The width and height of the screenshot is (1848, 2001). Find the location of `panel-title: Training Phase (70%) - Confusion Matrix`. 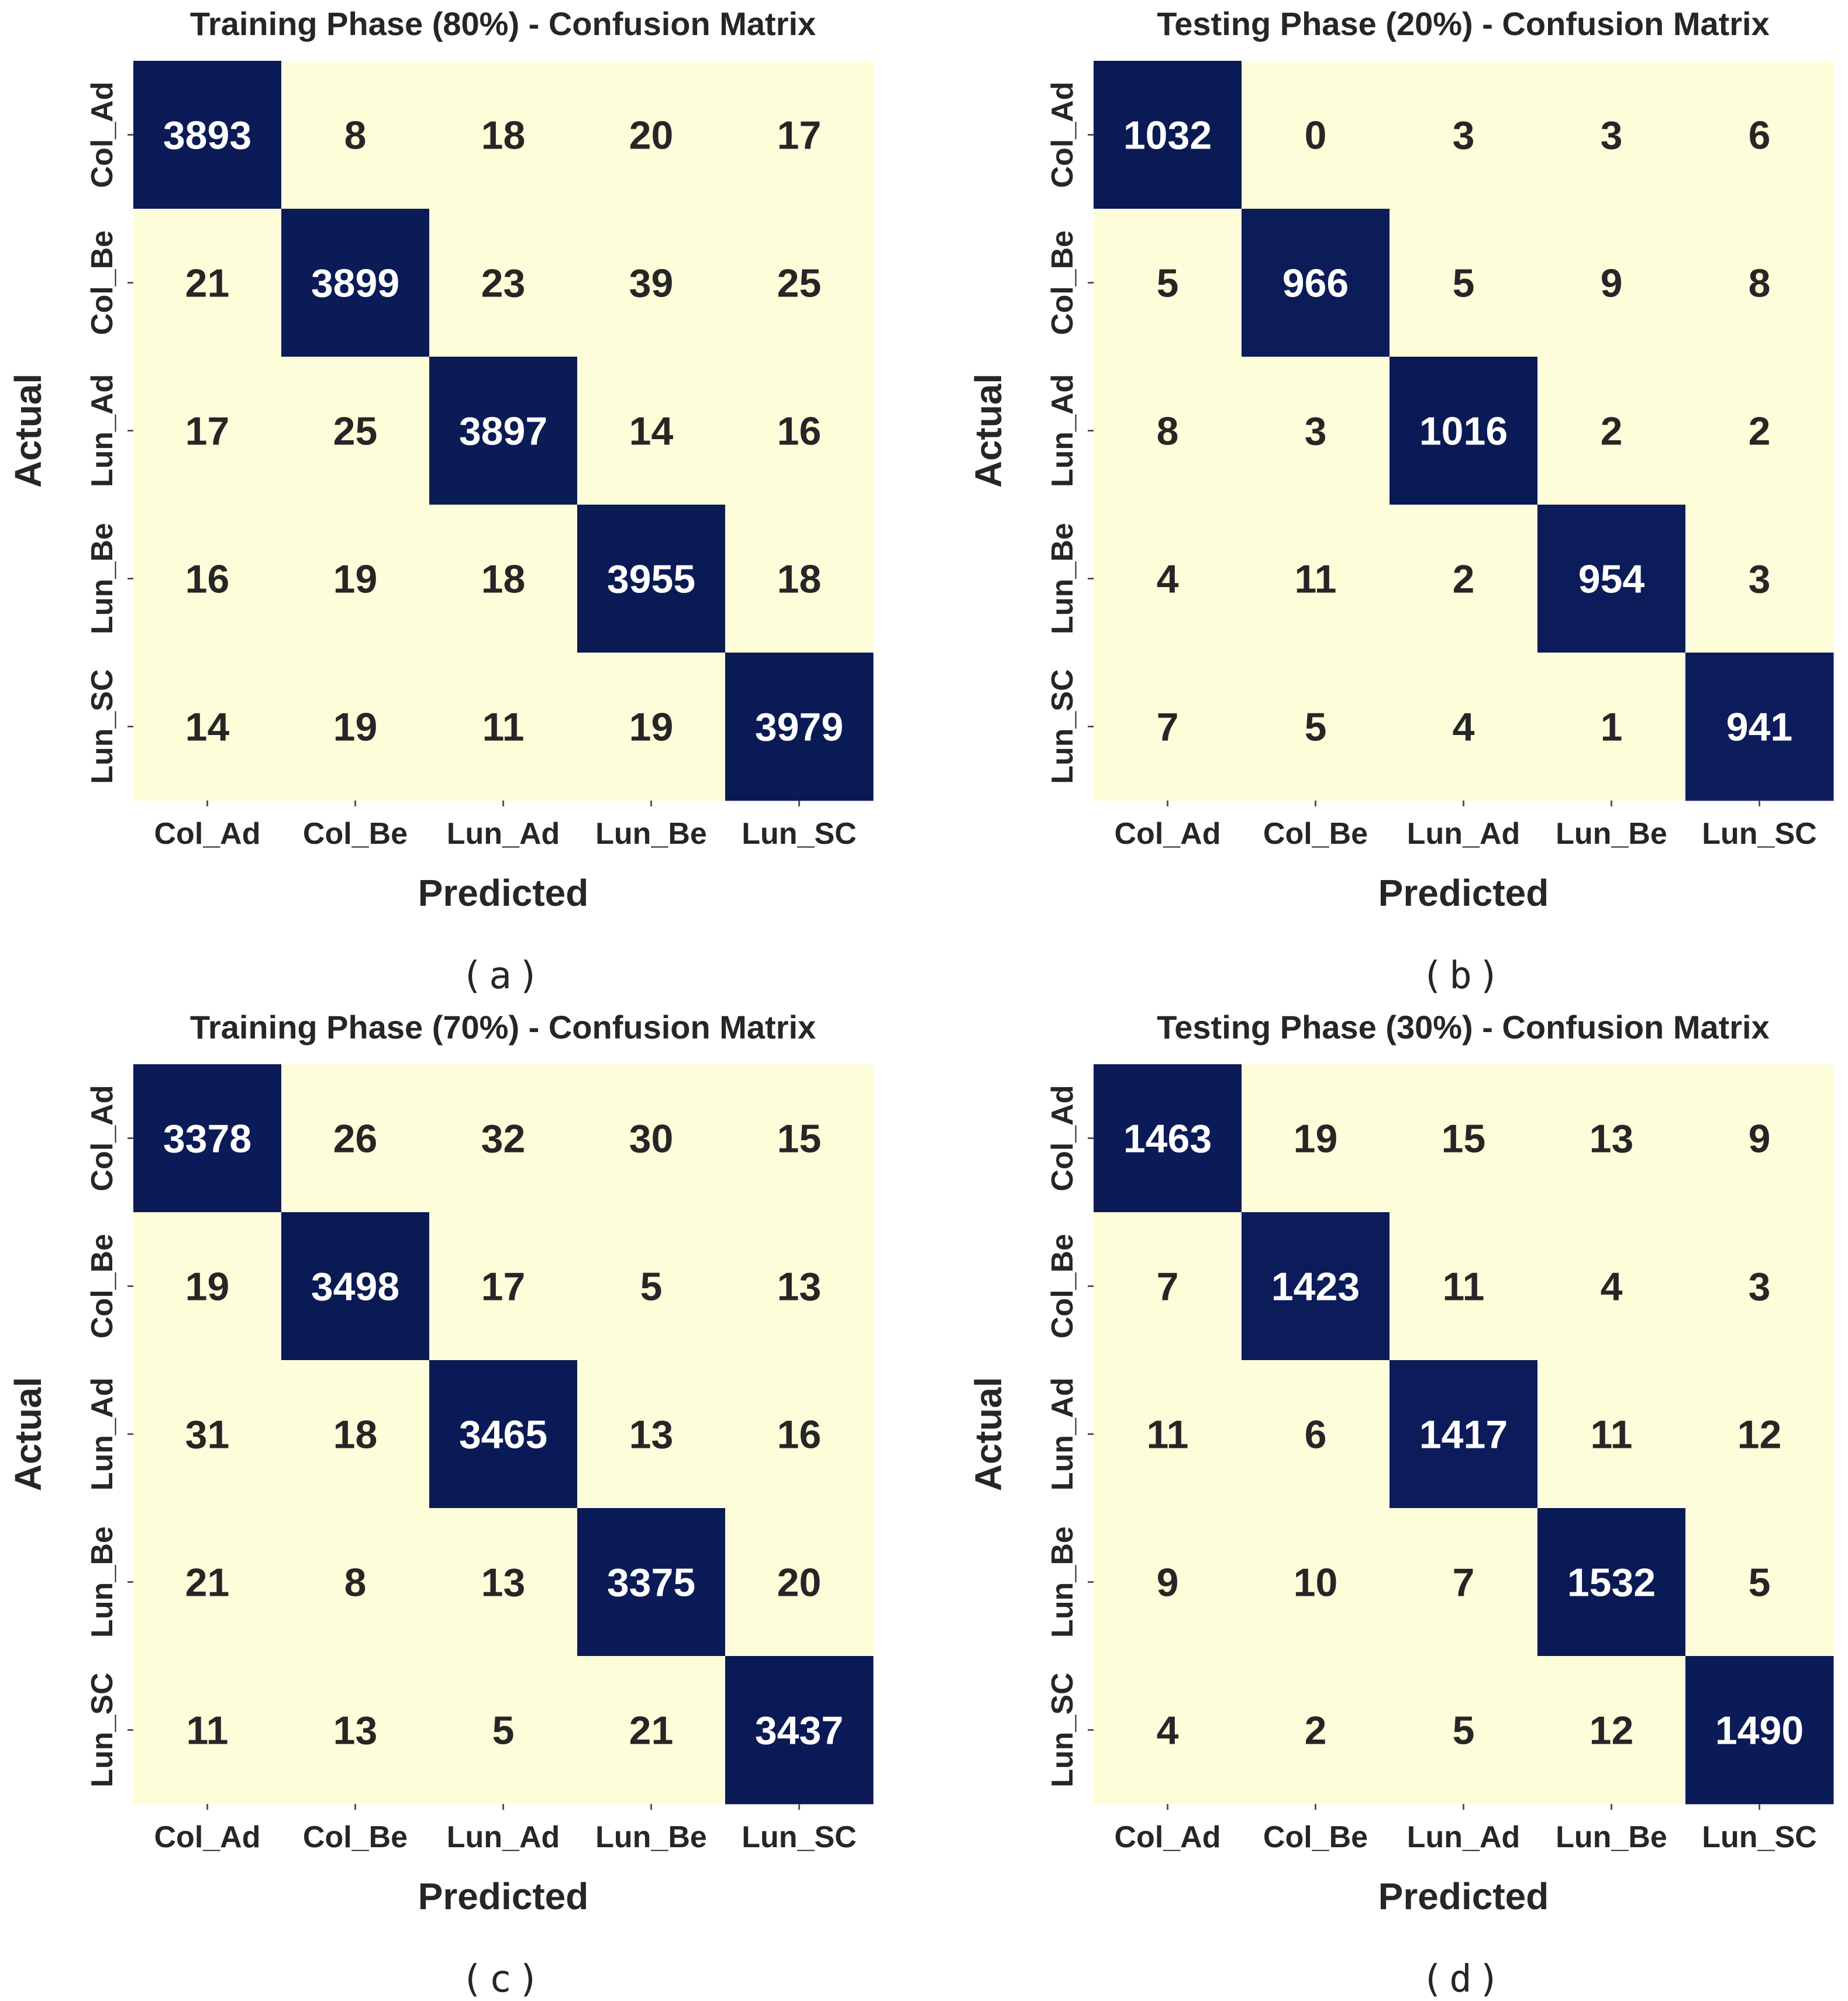

panel-title: Training Phase (70%) - Confusion Matrix is located at coordinates (503, 1027).